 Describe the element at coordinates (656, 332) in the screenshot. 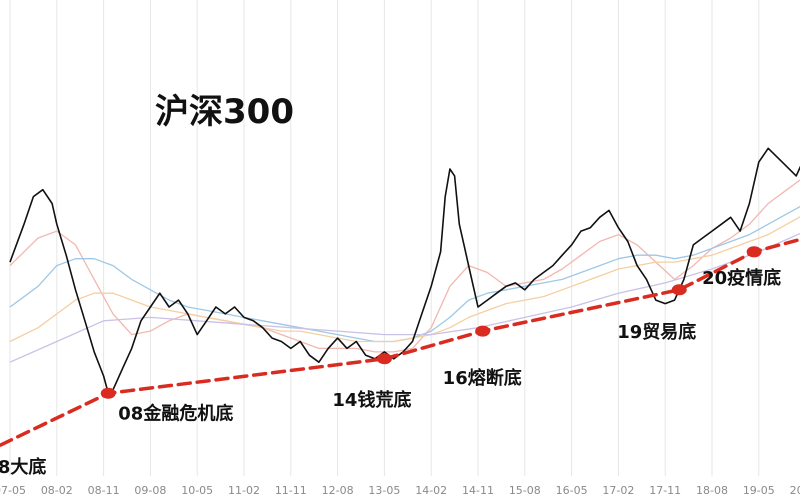

I see `annotation-label: 19贸易底` at that location.